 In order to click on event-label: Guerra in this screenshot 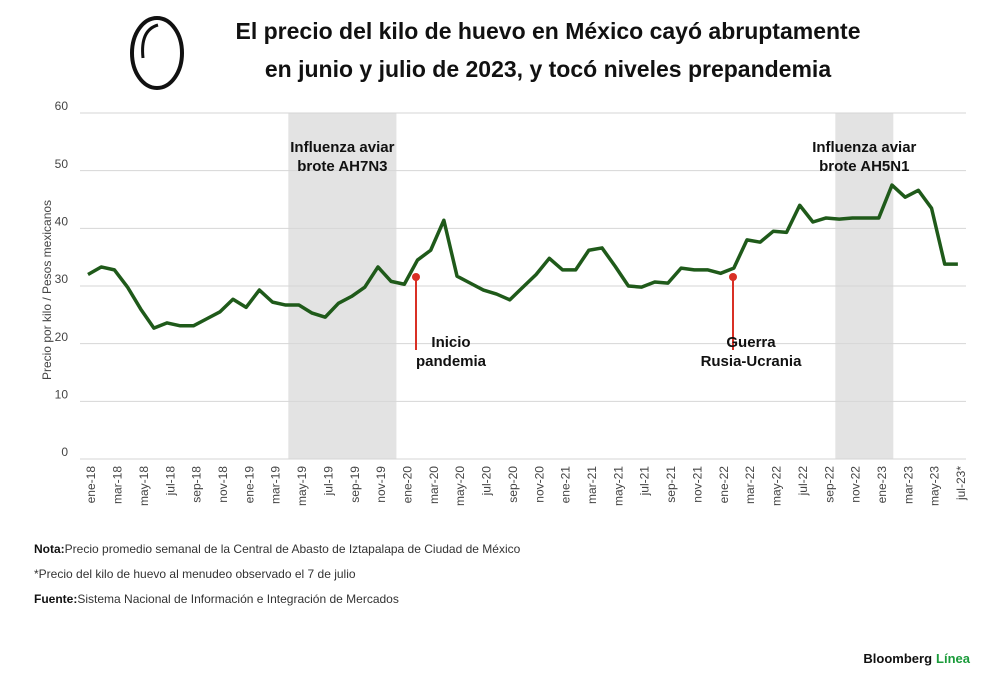, I will do `click(751, 342)`.